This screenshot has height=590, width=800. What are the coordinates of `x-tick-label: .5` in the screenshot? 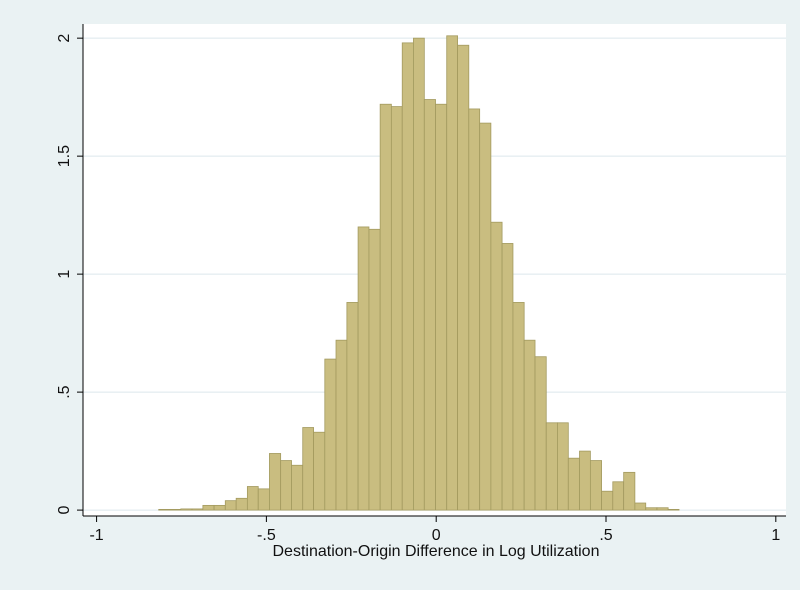 It's located at (605, 535).